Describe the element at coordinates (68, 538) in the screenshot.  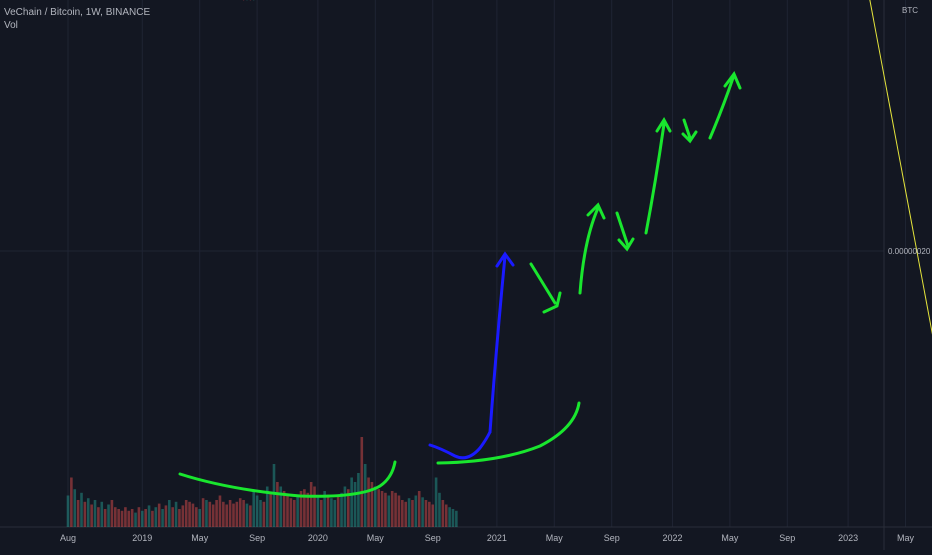
I see `x-tick-label: Aug` at that location.